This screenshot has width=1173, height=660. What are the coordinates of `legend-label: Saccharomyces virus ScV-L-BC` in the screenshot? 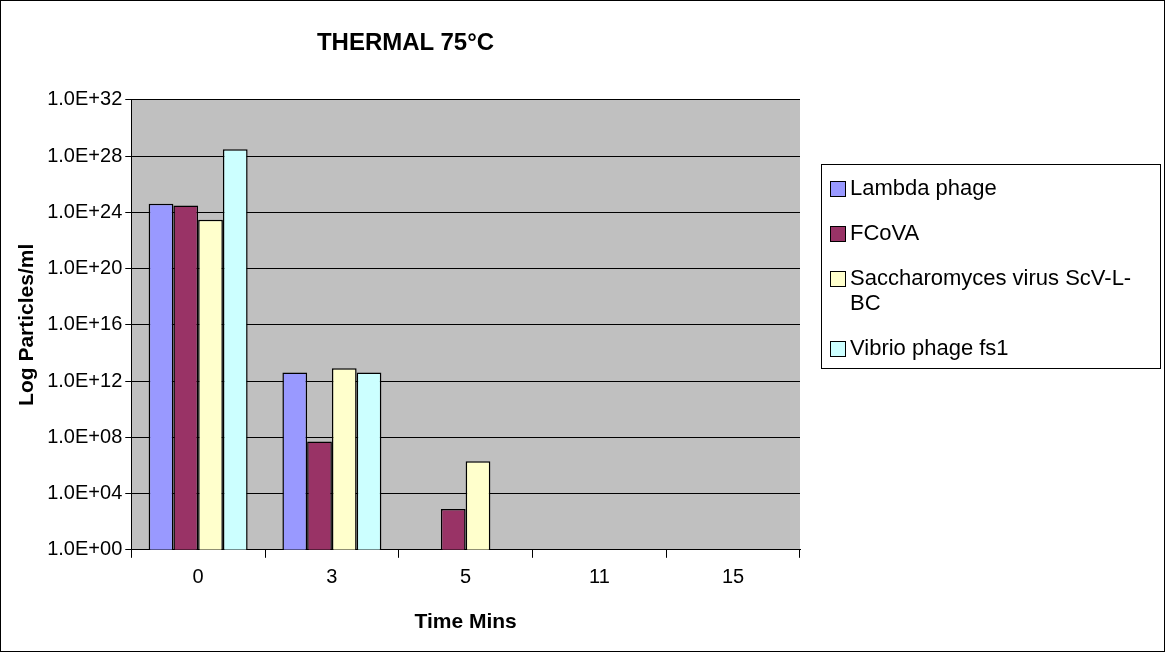 It's located at (991, 290).